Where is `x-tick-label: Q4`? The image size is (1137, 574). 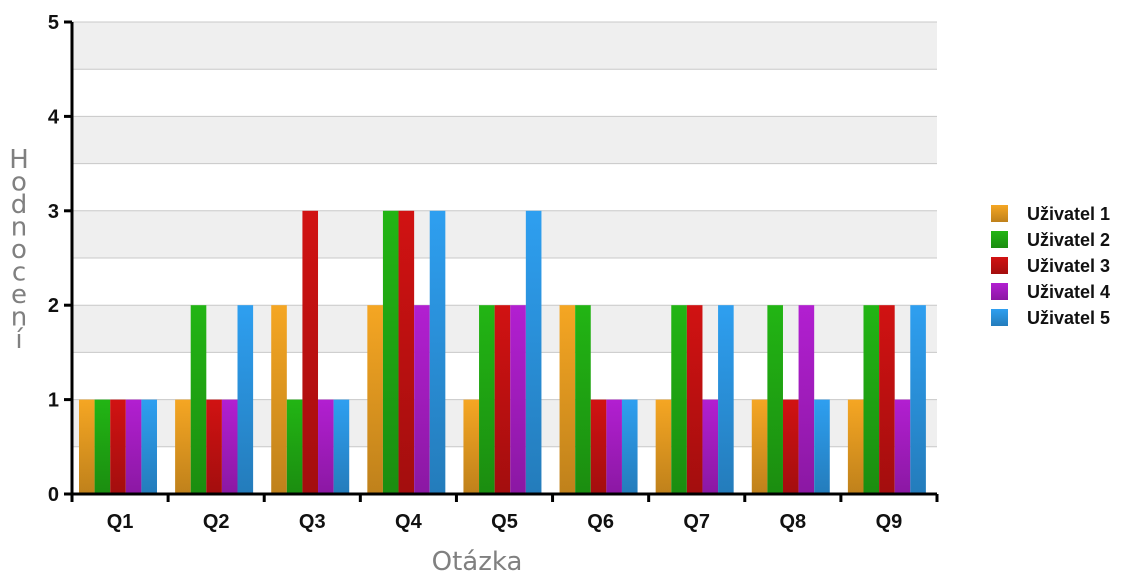 x-tick-label: Q4 is located at coordinates (409, 522).